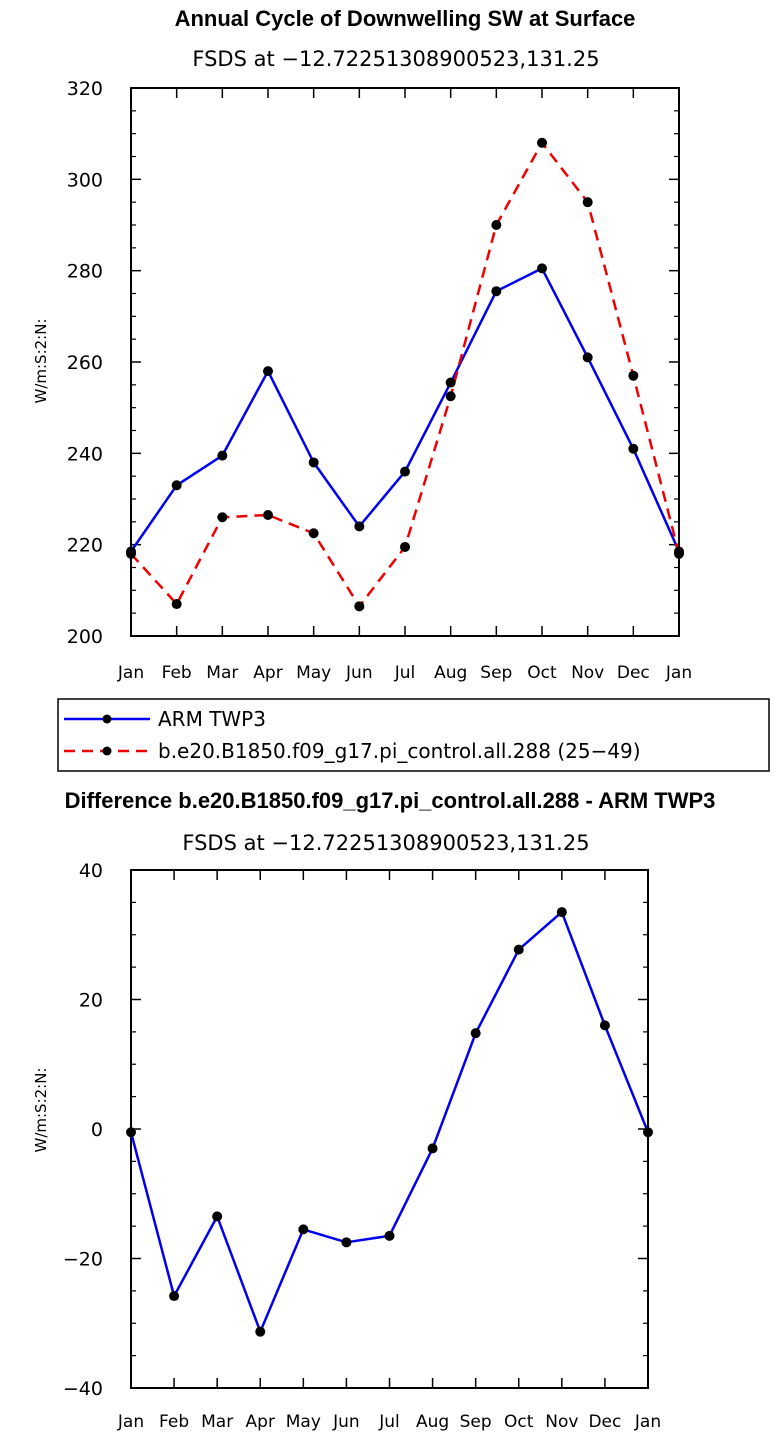 This screenshot has width=778, height=1437. Describe the element at coordinates (395, 59) in the screenshot. I see `top-chart-subtitle: FSDS at −12.72251308900523,131.25` at that location.